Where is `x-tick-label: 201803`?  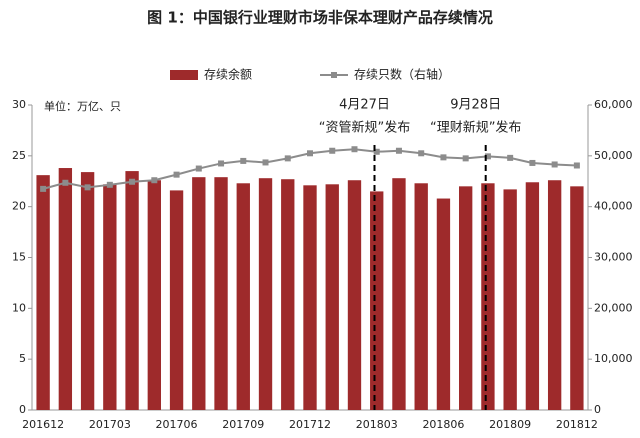 x-tick-label: 201803 is located at coordinates (377, 424).